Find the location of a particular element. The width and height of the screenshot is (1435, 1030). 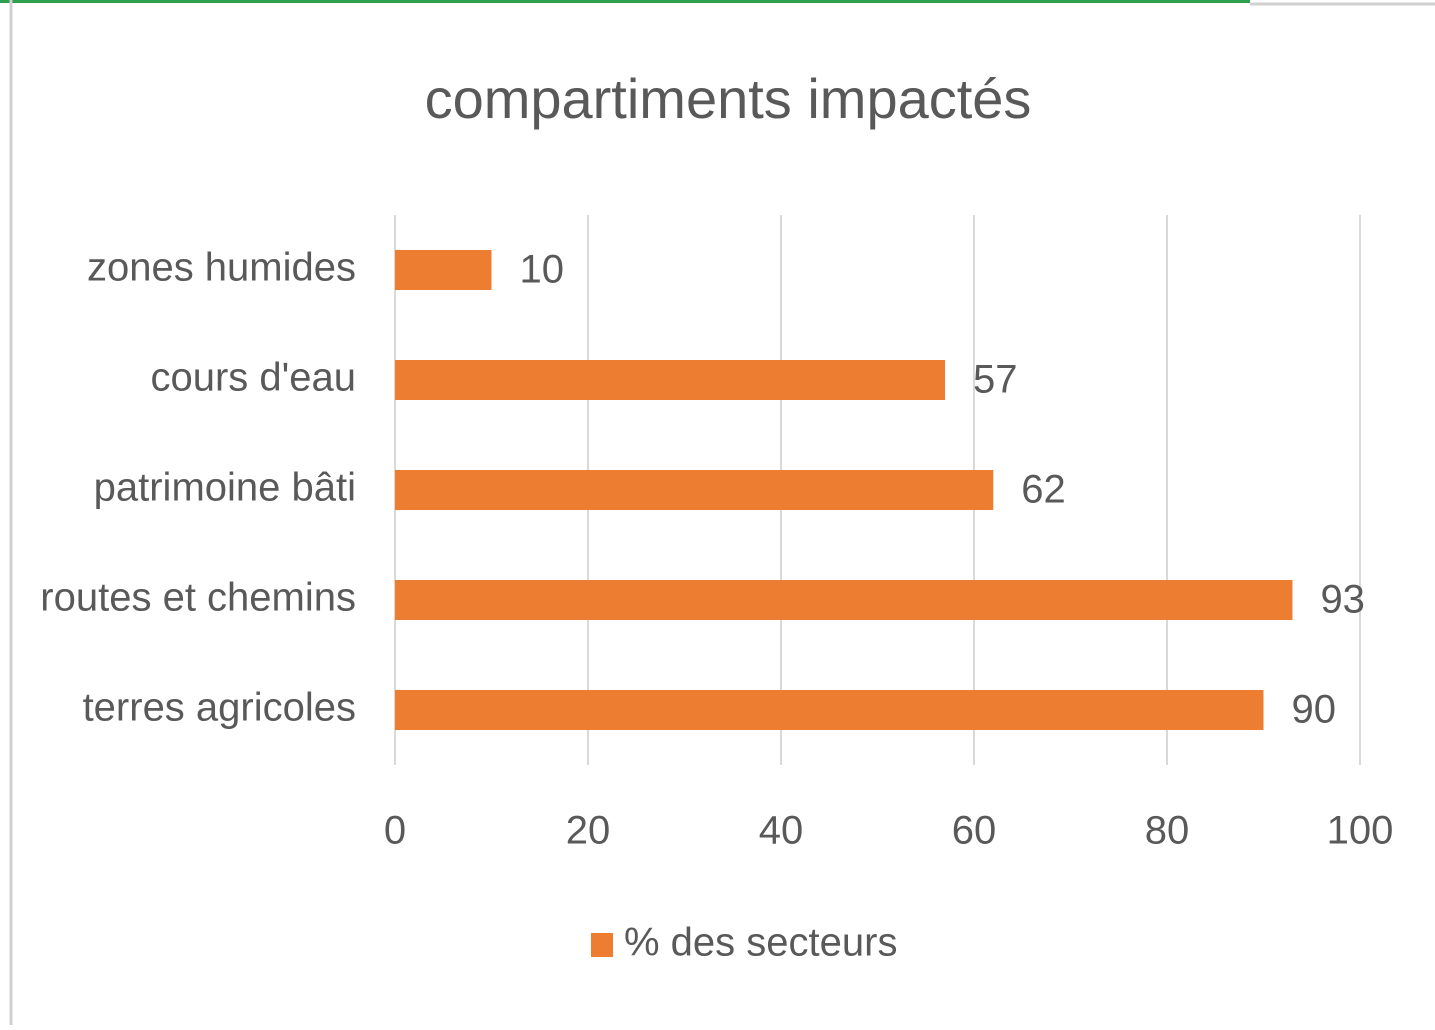

legend-swatch is located at coordinates (602, 945).